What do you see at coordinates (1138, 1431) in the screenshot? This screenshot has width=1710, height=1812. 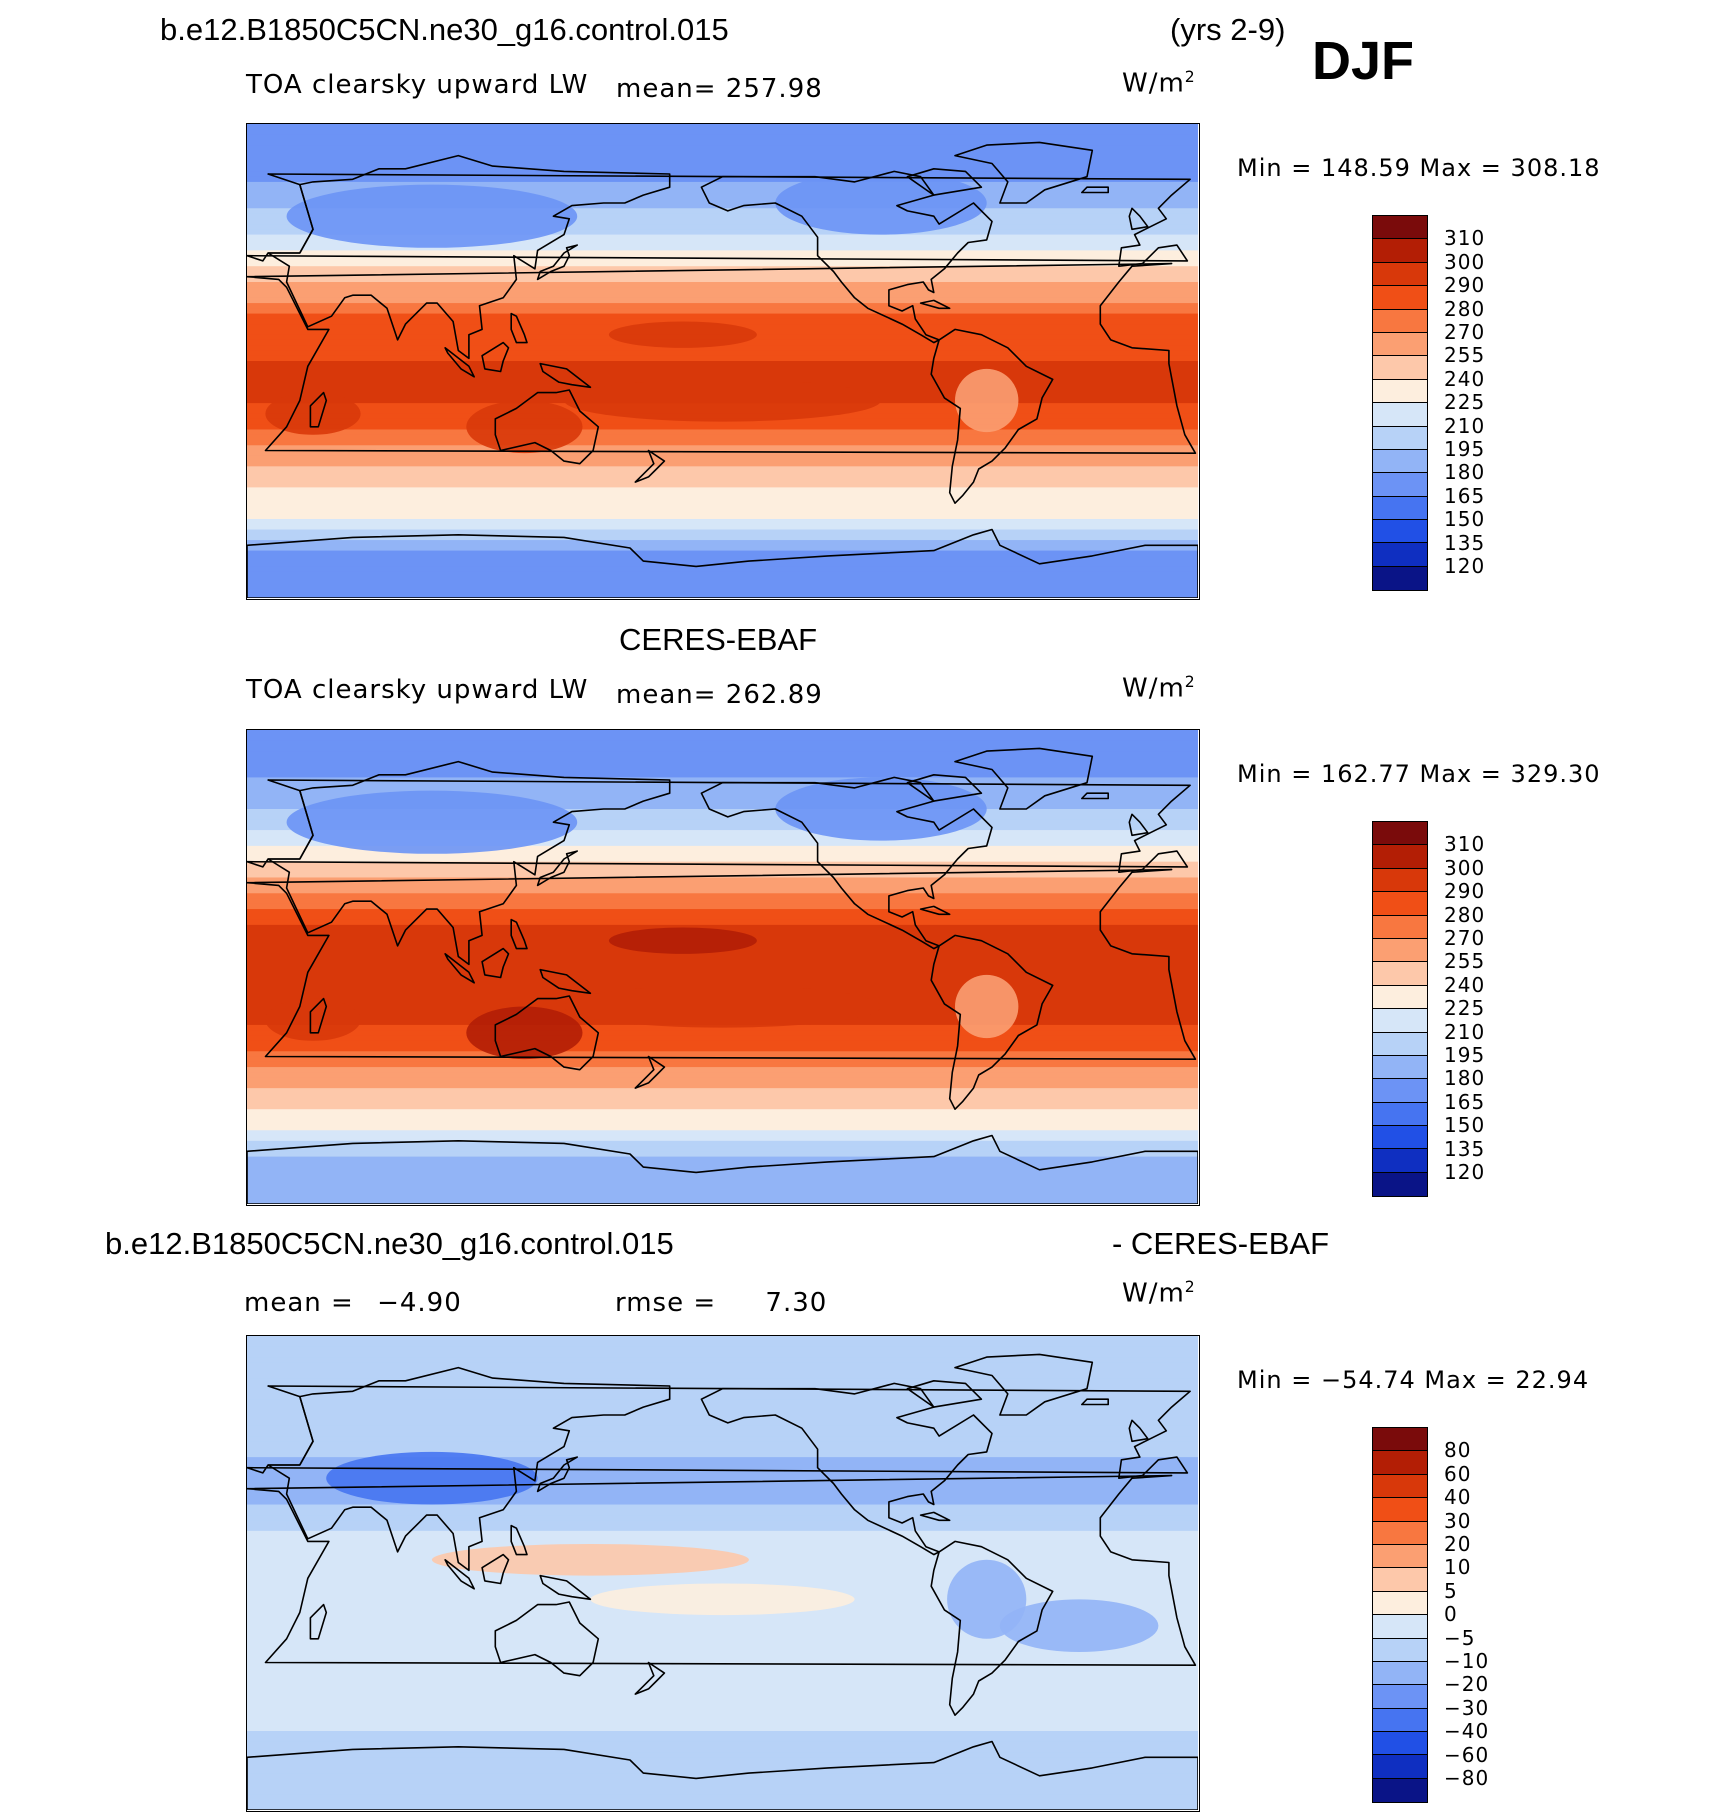 I see `coastline-uk` at bounding box center [1138, 1431].